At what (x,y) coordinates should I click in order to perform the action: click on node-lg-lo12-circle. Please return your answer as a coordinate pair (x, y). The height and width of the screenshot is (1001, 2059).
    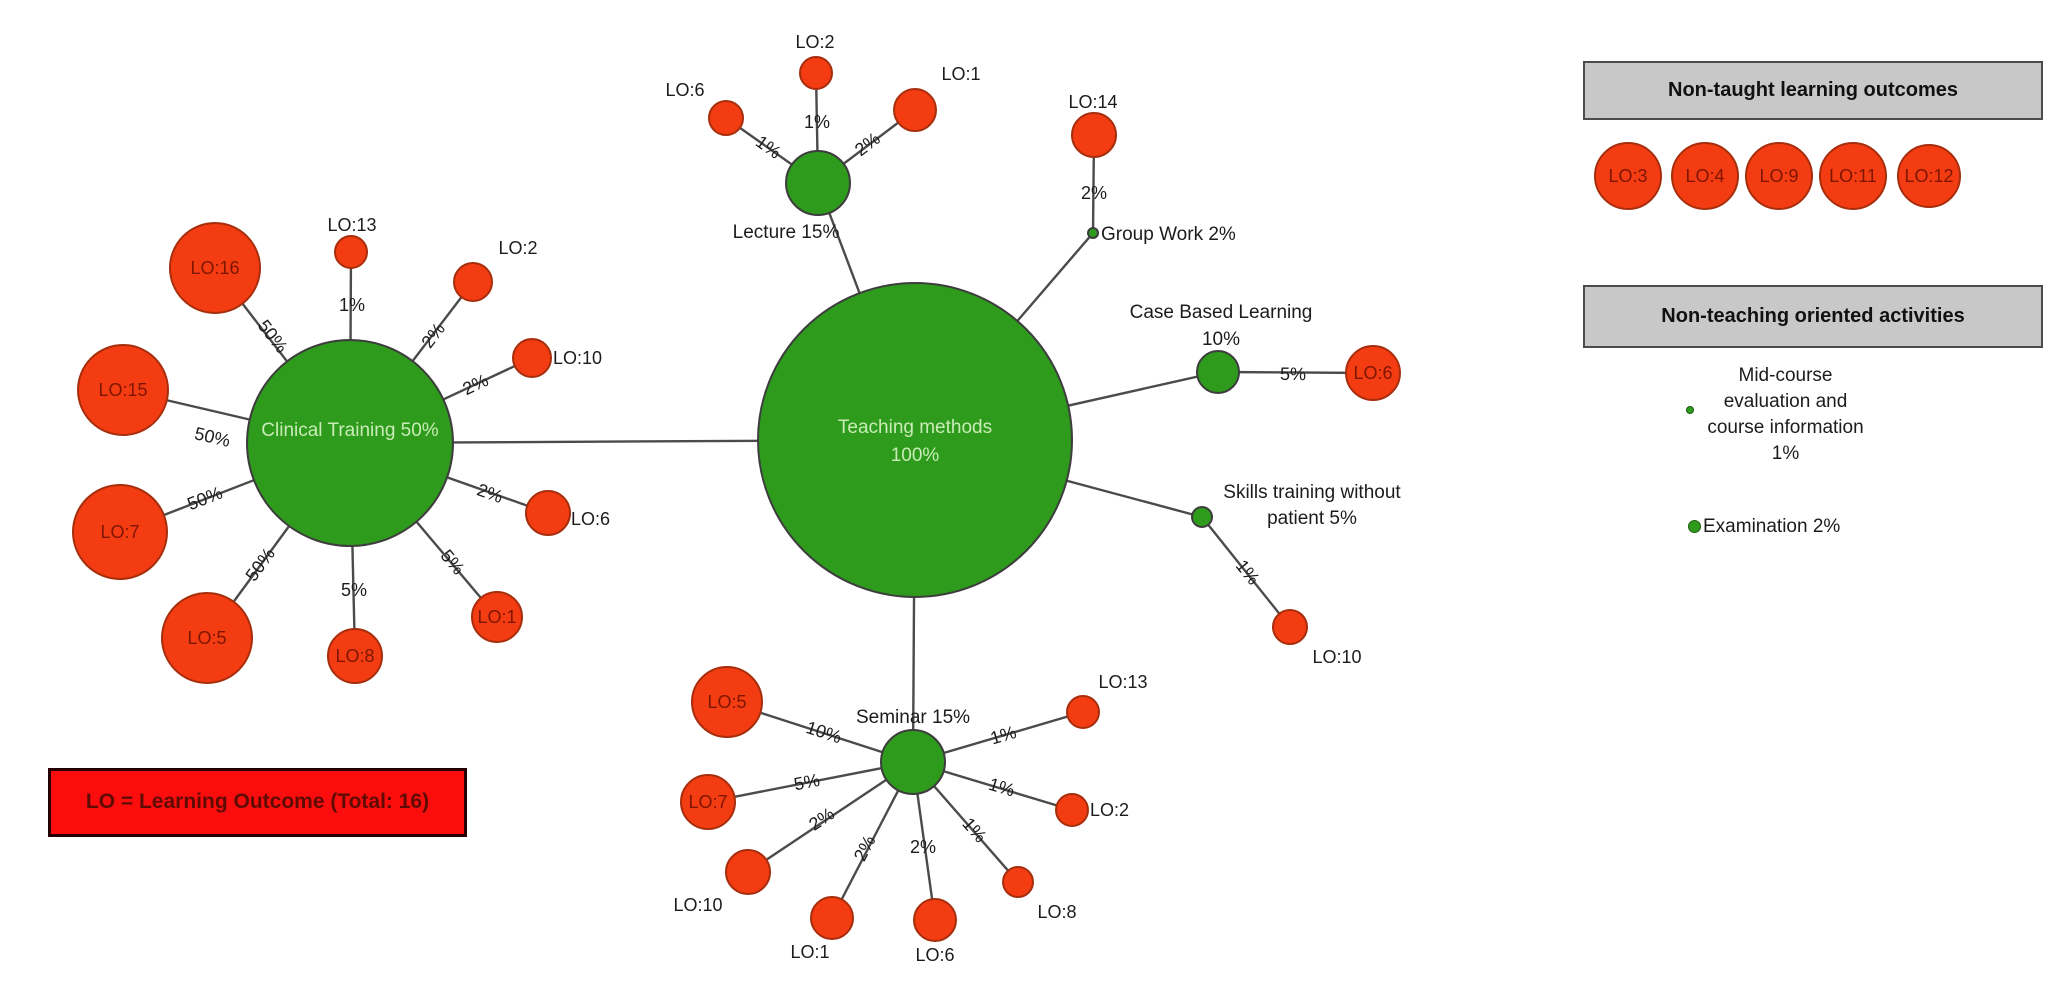
    Looking at the image, I should click on (1929, 176).